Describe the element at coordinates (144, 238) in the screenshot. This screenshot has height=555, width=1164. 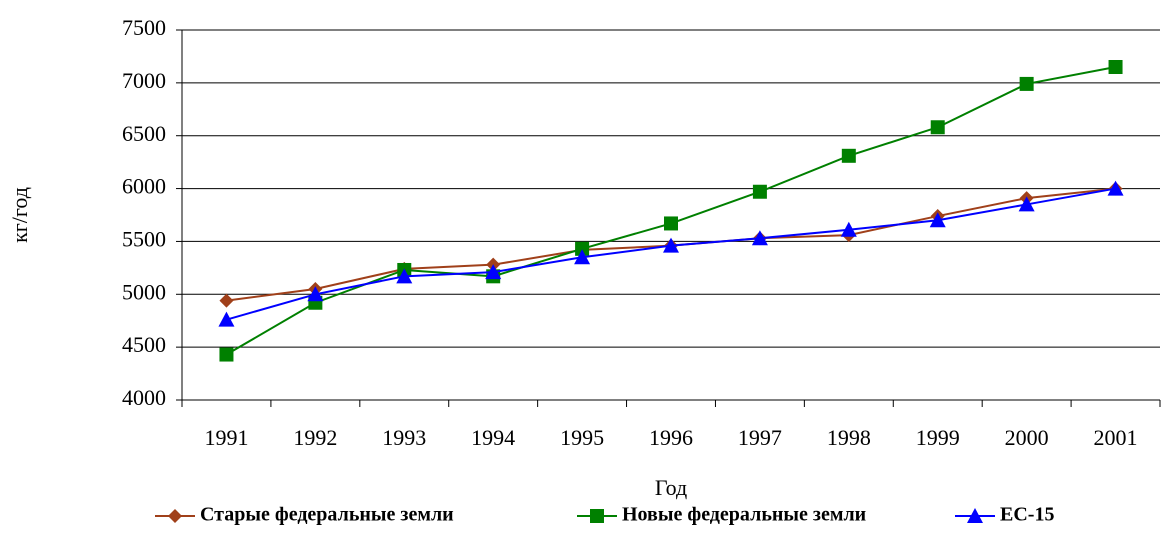
I see `y-tick-label: 5500` at that location.